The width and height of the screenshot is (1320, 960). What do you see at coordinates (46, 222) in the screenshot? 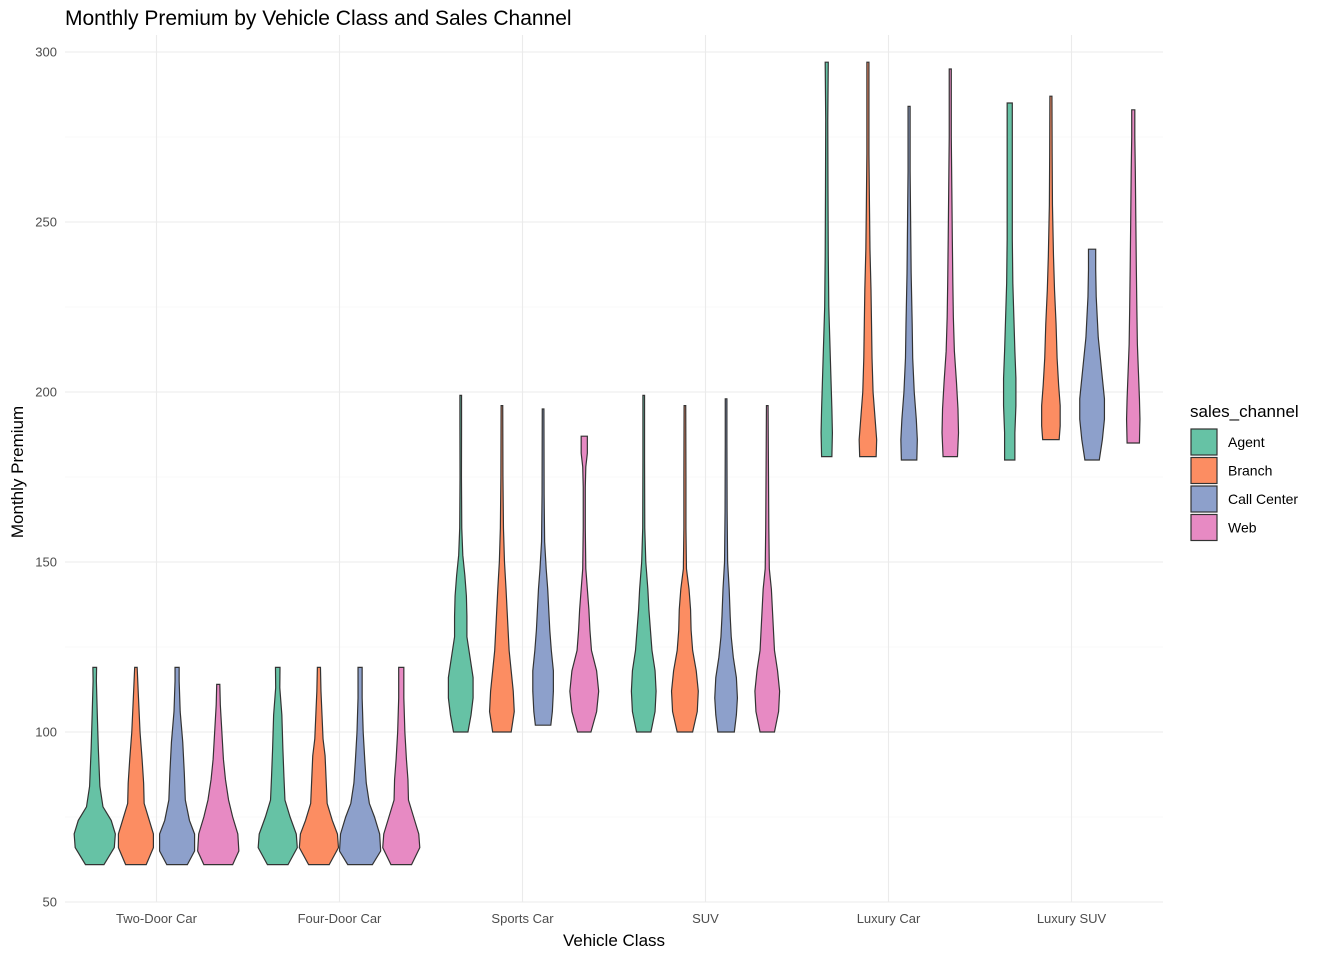
I see `y-tick-label: 250` at bounding box center [46, 222].